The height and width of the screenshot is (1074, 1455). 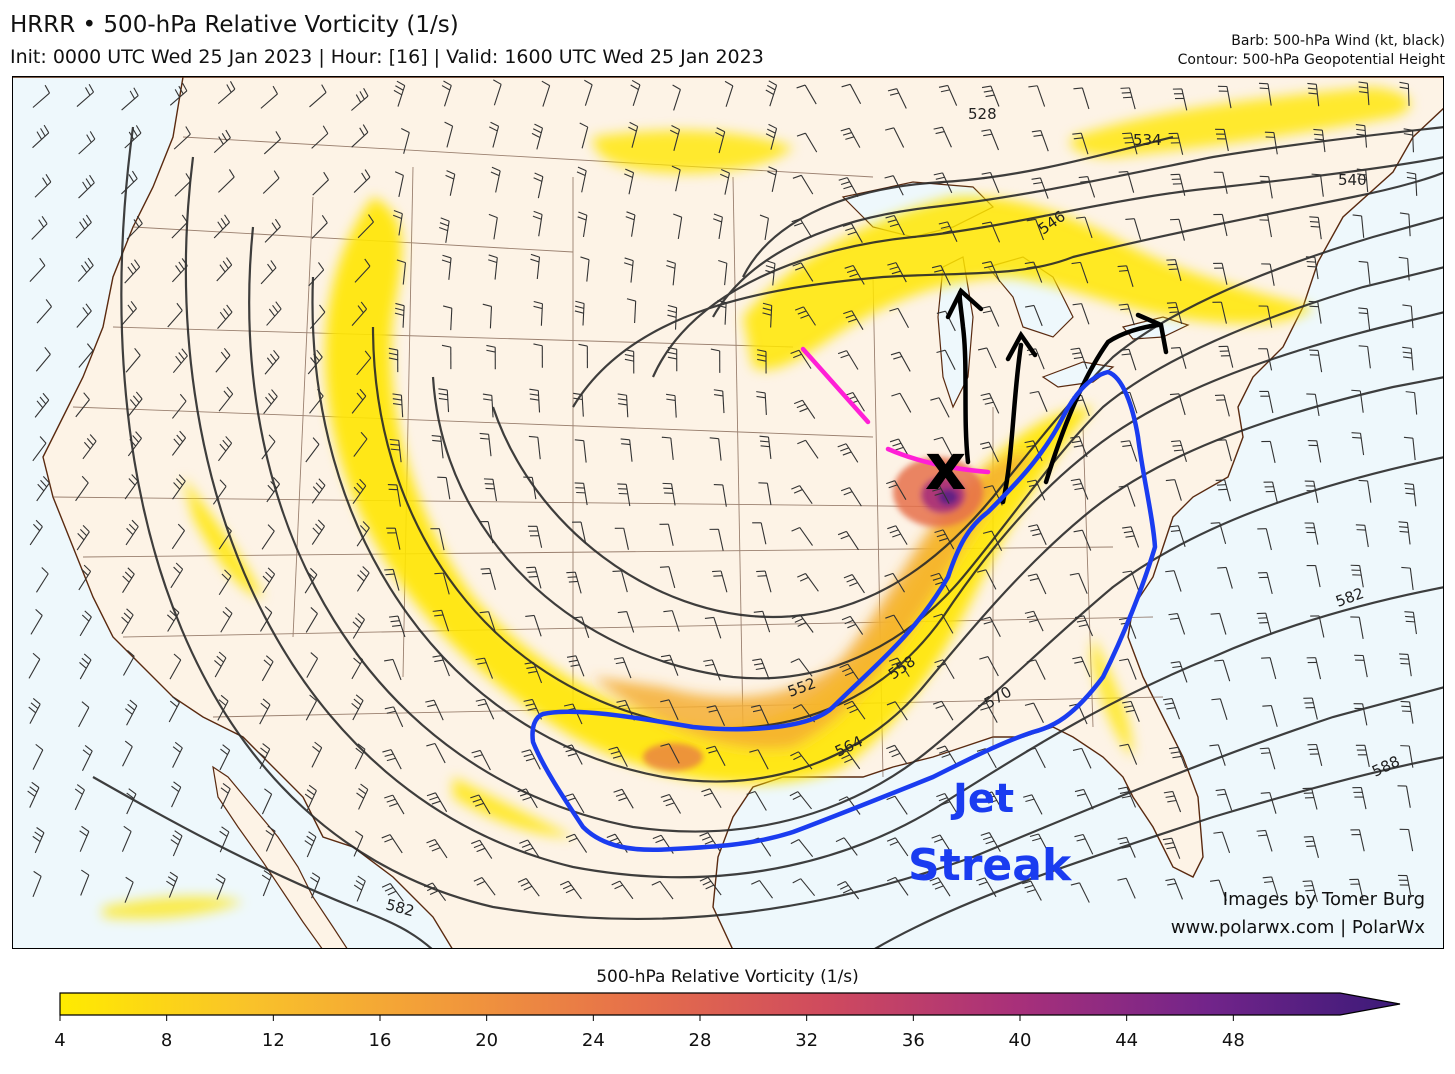 What do you see at coordinates (273, 1040) in the screenshot?
I see `colorbar-tick-label: 12` at bounding box center [273, 1040].